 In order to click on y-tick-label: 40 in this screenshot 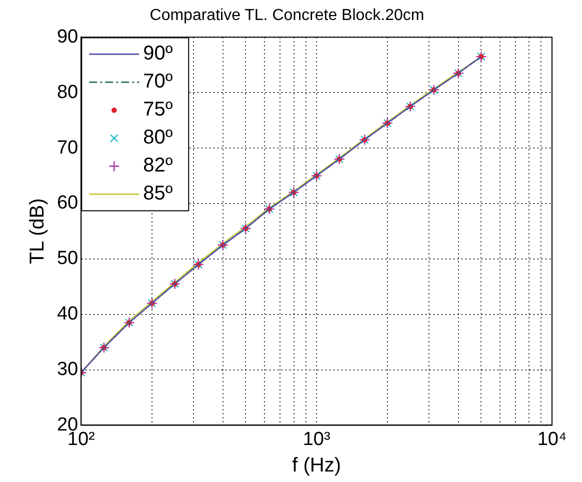, I will do `click(67, 314)`.